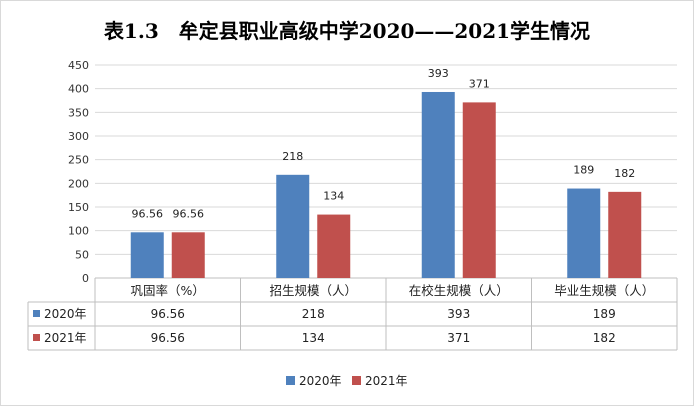  Describe the element at coordinates (347, 31) in the screenshot. I see `chart-title: 表1.3 牟定县职业高级中学2020——2021学生情况` at that location.